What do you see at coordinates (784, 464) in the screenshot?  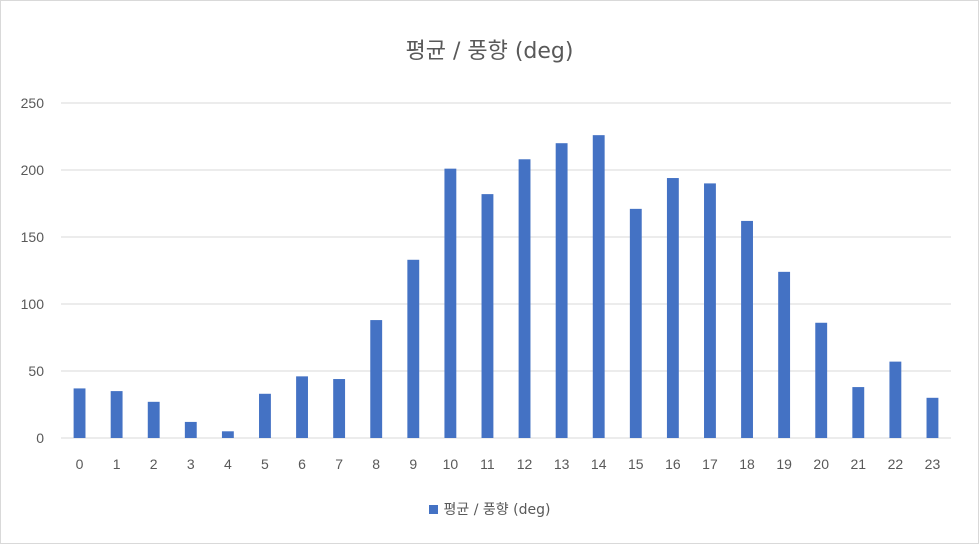 I see `x-tick-label: 19` at bounding box center [784, 464].